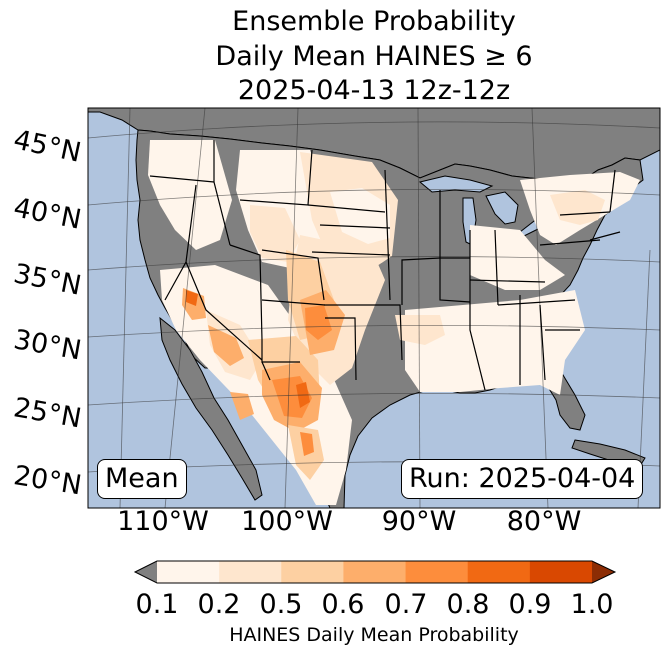 Image resolution: width=671 pixels, height=658 pixels. Describe the element at coordinates (219, 604) in the screenshot. I see `colorbar-tick: 0.2` at that location.